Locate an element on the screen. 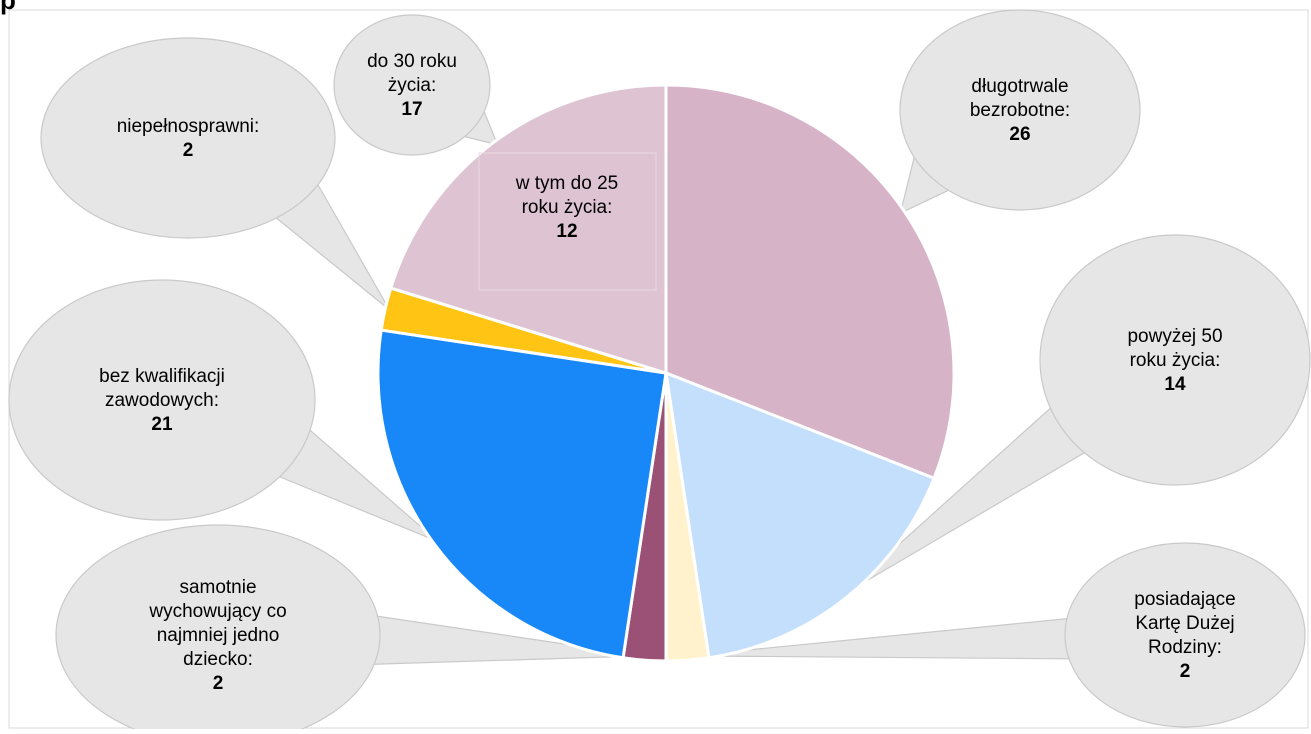 This screenshot has width=1311, height=734. callout-fill-bez-kwalifikacji-zawodowych is located at coordinates (162, 400).